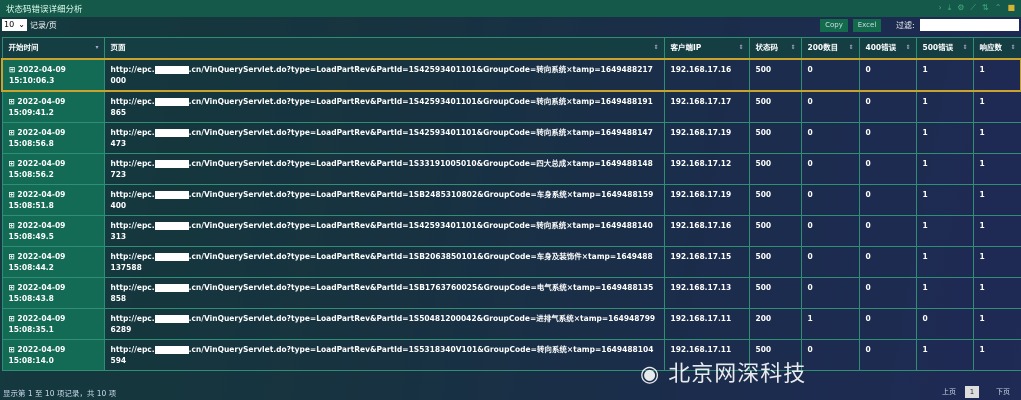 The image size is (1021, 400). Describe the element at coordinates (53, 292) in the screenshot. I see `start-time-cell: ⊞ 2022-04-09 15:08:43.8` at that location.